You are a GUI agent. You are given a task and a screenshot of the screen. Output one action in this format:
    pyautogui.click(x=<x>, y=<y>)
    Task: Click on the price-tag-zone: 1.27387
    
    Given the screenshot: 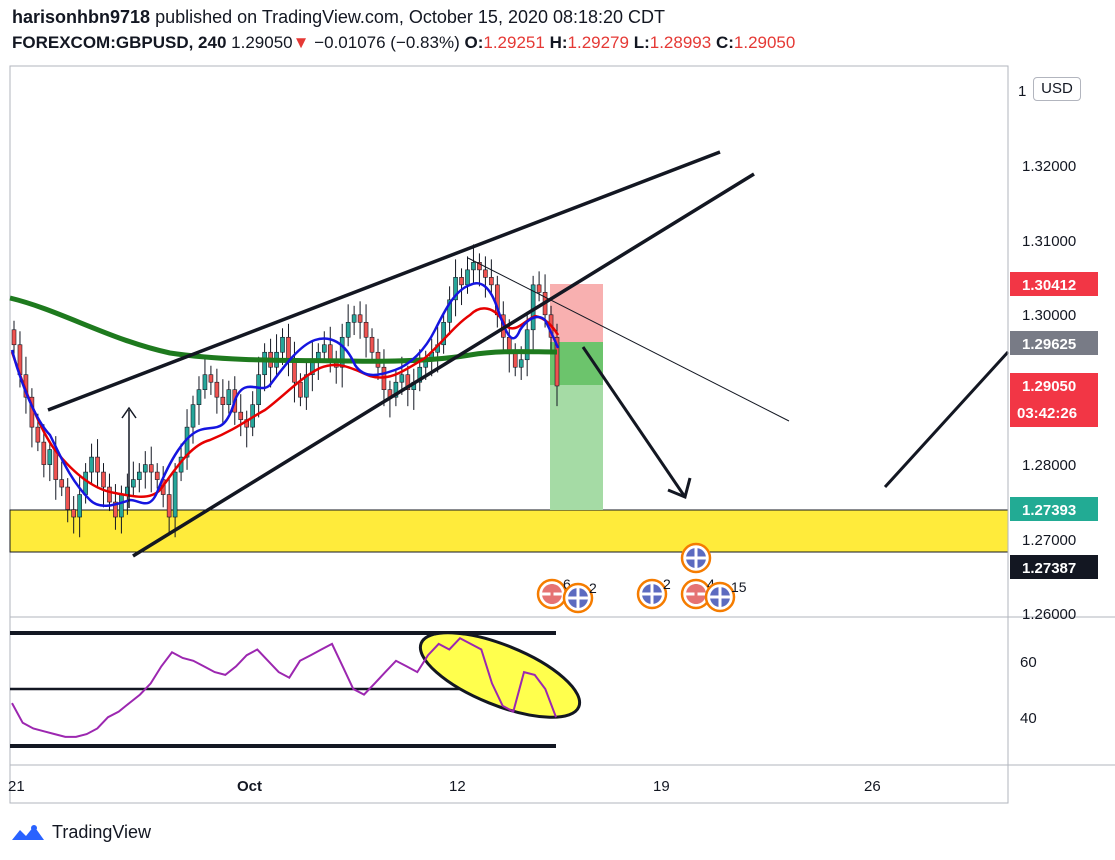 What is the action you would take?
    pyautogui.click(x=1054, y=567)
    